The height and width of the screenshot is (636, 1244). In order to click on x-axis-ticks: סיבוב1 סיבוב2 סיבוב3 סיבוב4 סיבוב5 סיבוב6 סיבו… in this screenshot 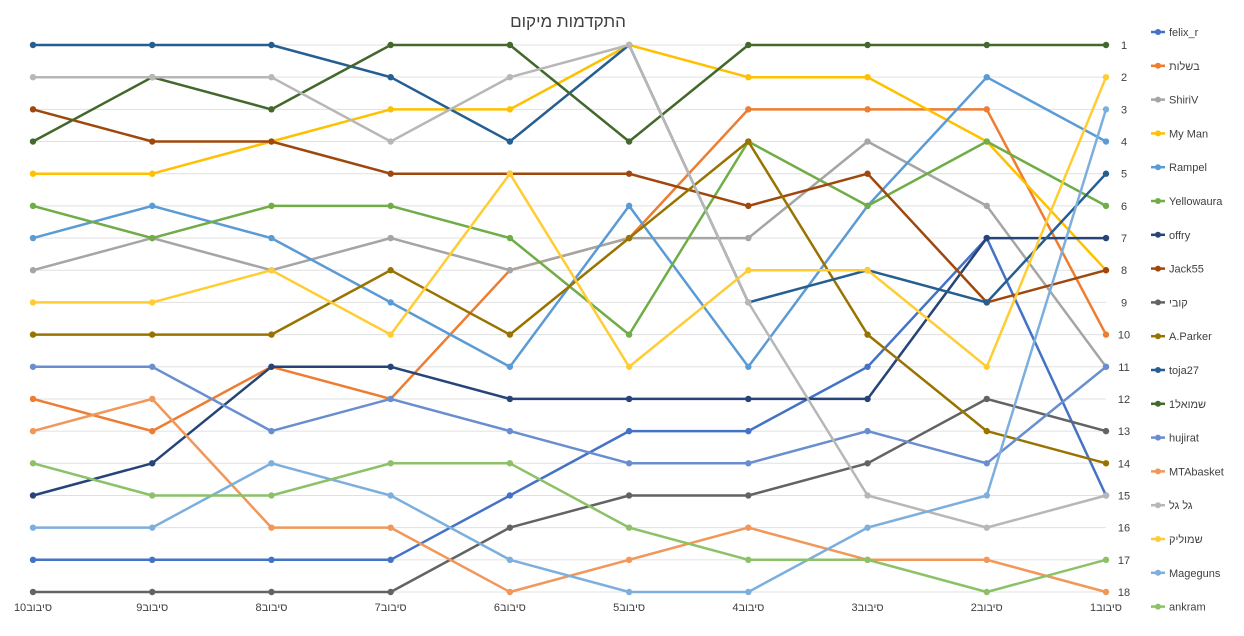, I will do `click(568, 608)`.